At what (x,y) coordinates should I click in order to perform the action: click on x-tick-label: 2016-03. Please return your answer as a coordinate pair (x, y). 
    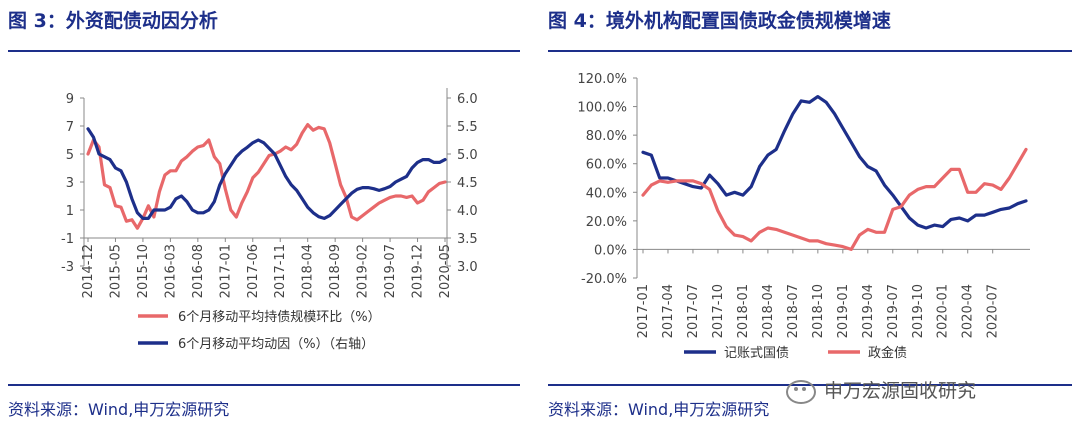
    Looking at the image, I should click on (170, 271).